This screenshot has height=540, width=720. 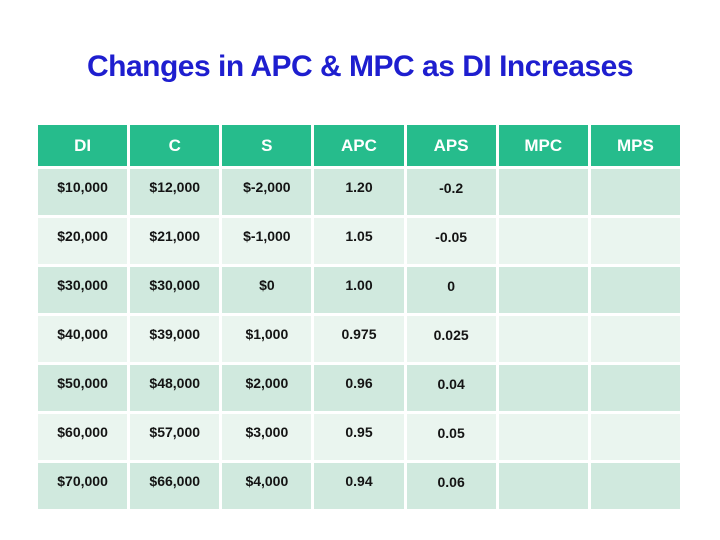 What do you see at coordinates (175, 388) in the screenshot?
I see `cell-c: $48,000` at bounding box center [175, 388].